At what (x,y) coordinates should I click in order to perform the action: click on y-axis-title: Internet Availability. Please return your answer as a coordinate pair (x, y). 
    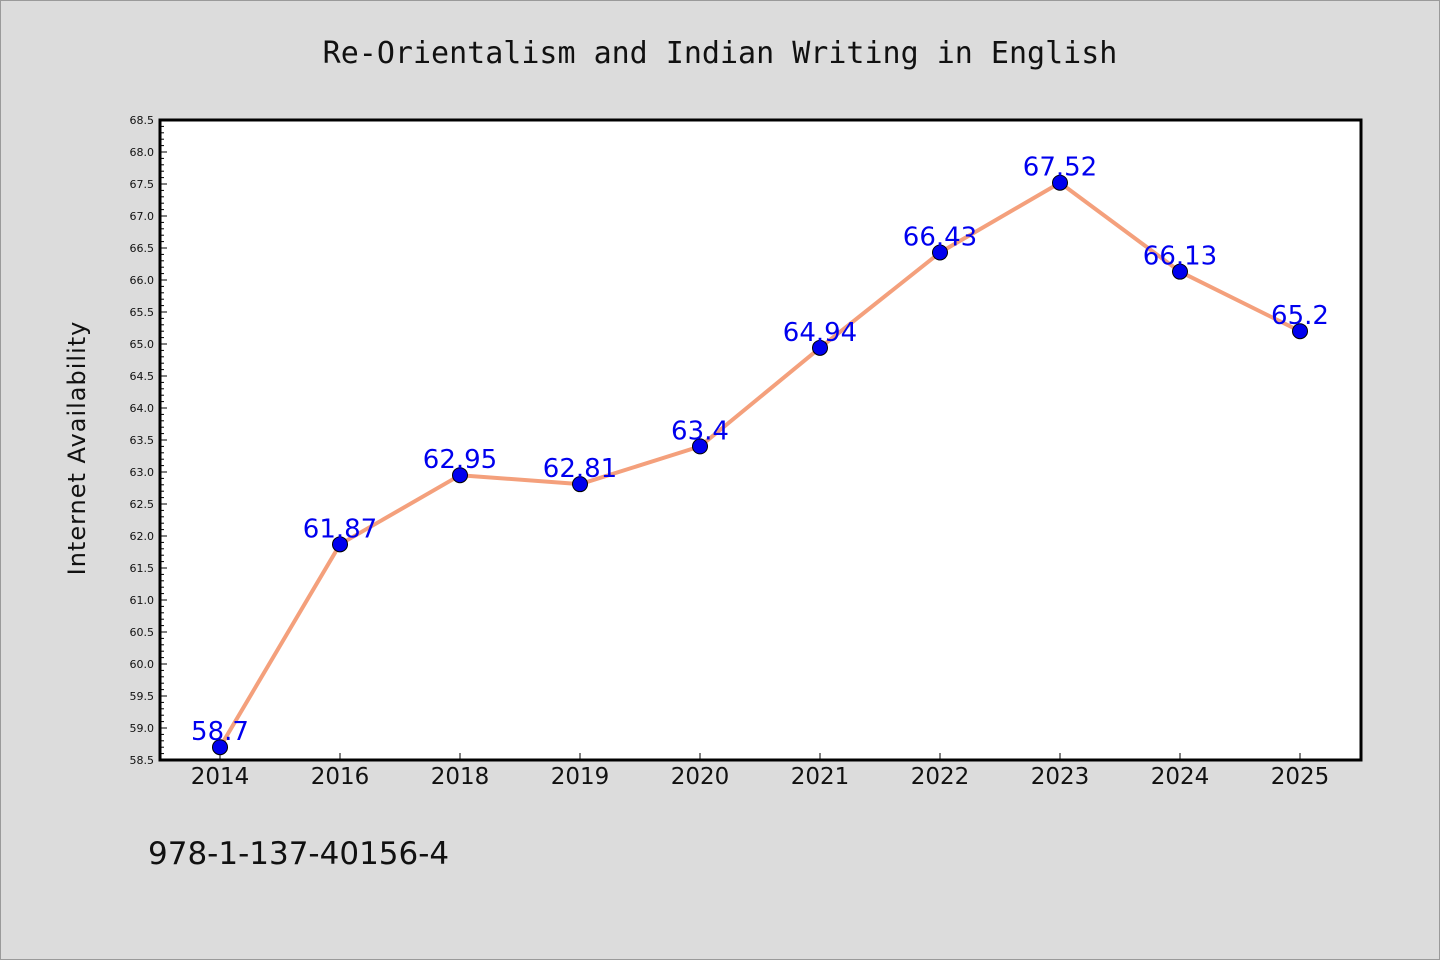
    Looking at the image, I should click on (77, 448).